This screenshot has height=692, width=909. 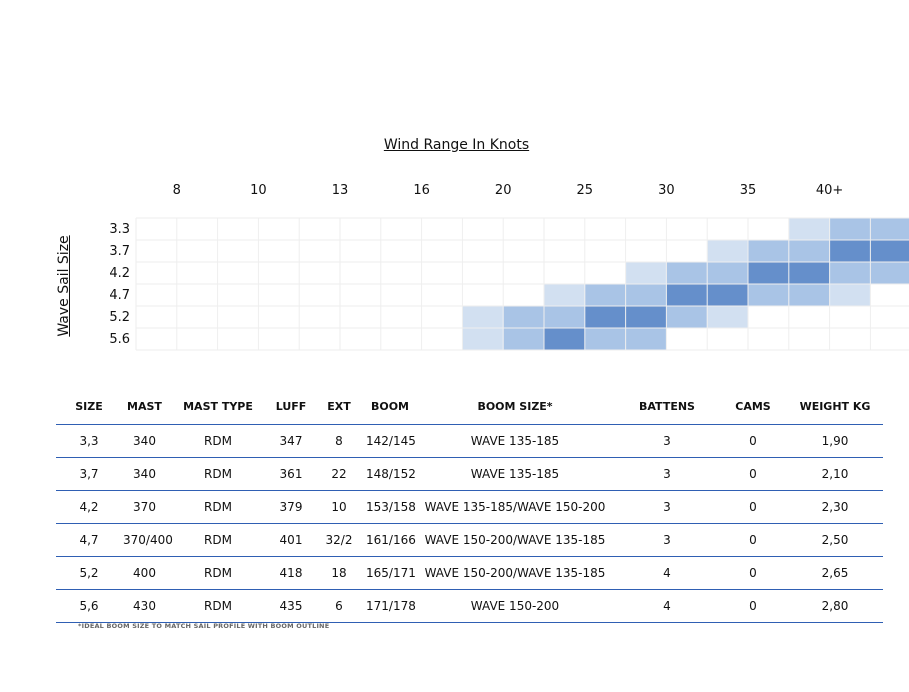 I want to click on table-cell: WAVE 150-200/WAVE 135-185, so click(x=515, y=573).